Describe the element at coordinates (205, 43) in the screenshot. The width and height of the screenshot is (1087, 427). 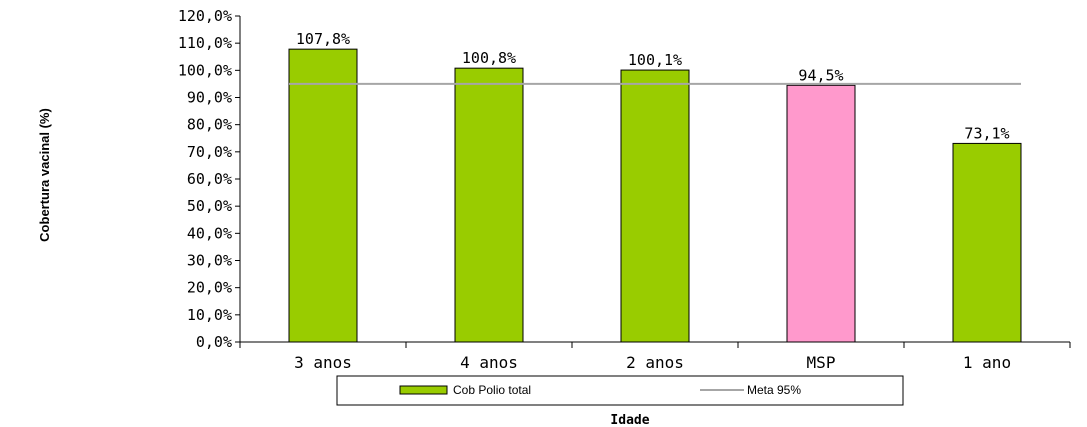
I see `y-tick-label: 110,0%` at that location.